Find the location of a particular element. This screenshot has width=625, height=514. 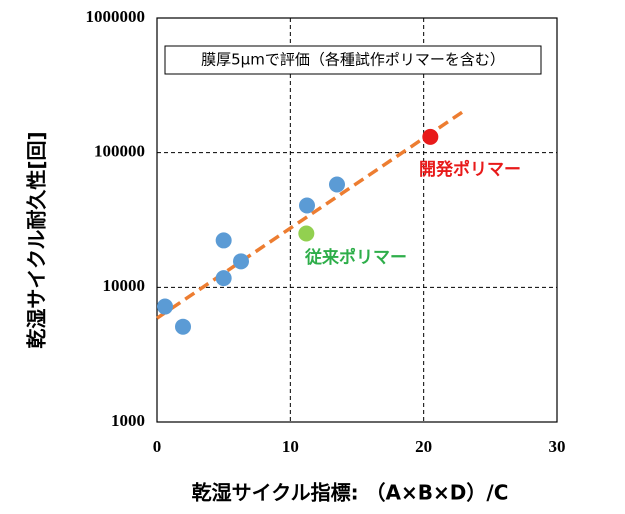

y-tick-label: 100000 is located at coordinates (119, 151).